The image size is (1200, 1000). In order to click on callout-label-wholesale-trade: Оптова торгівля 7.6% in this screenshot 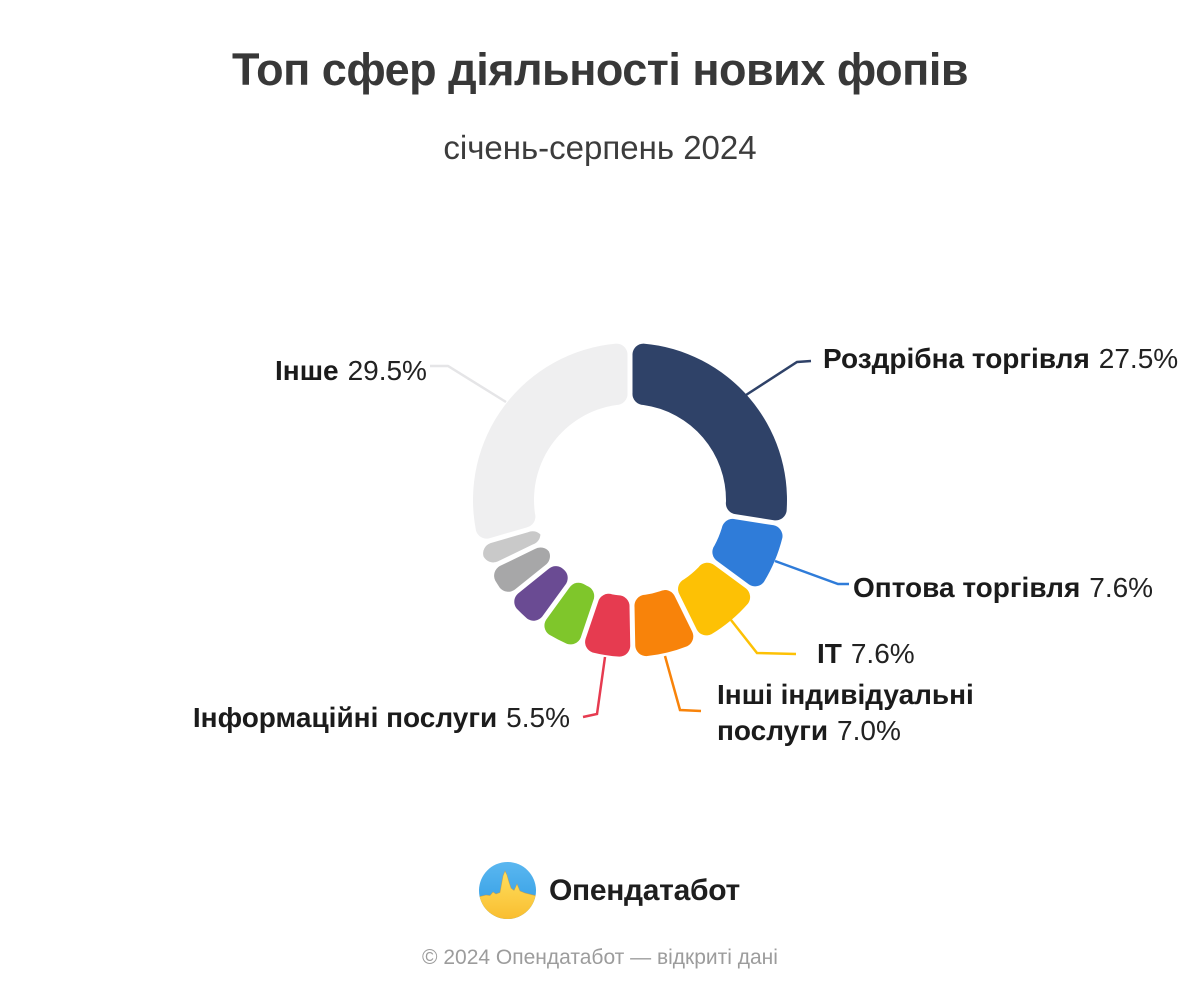, I will do `click(1003, 588)`.